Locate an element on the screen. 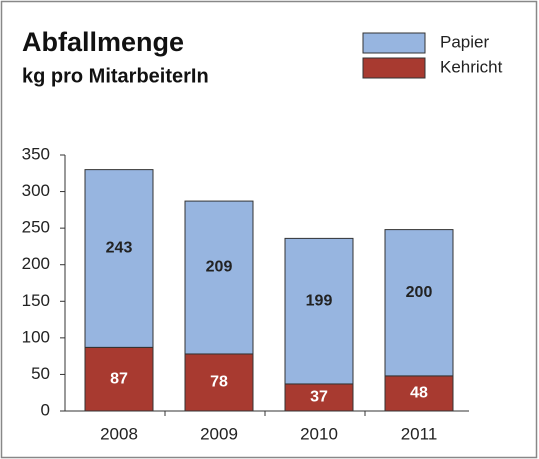 The width and height of the screenshot is (539, 459). x-tick-label: 2008 is located at coordinates (119, 433).